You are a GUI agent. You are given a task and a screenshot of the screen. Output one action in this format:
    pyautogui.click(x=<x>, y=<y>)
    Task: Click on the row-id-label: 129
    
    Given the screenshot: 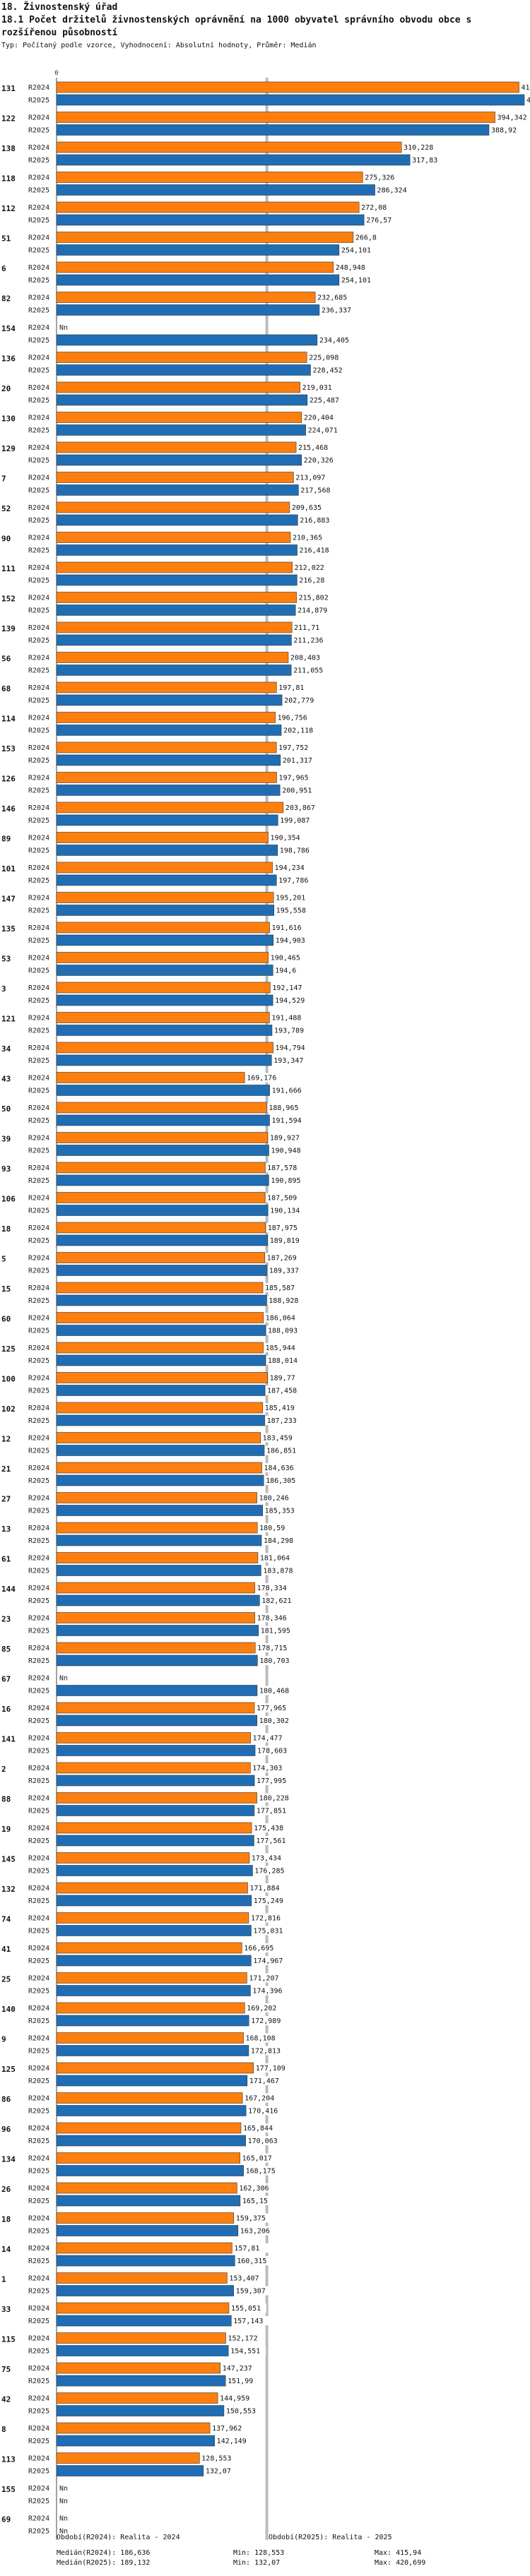 What is the action you would take?
    pyautogui.click(x=8, y=448)
    